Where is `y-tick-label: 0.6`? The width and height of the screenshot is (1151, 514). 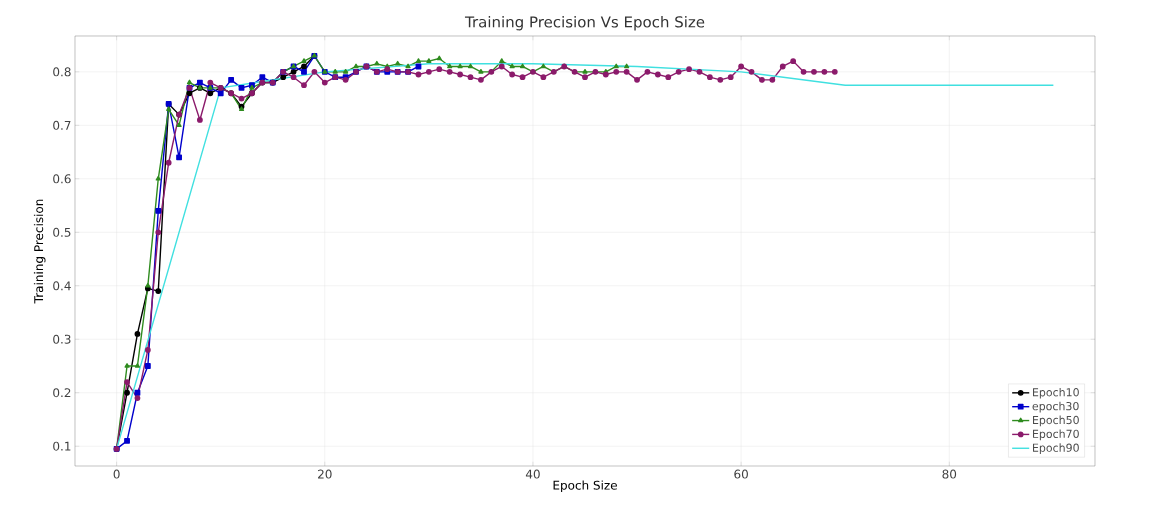 y-tick-label: 0.6 is located at coordinates (62, 179).